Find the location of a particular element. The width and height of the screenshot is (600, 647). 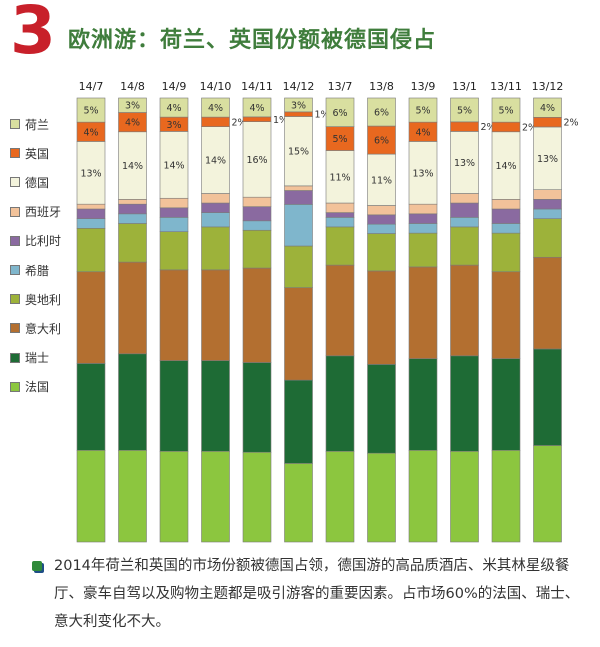

x-tick-label: 13/8 is located at coordinates (381, 86).